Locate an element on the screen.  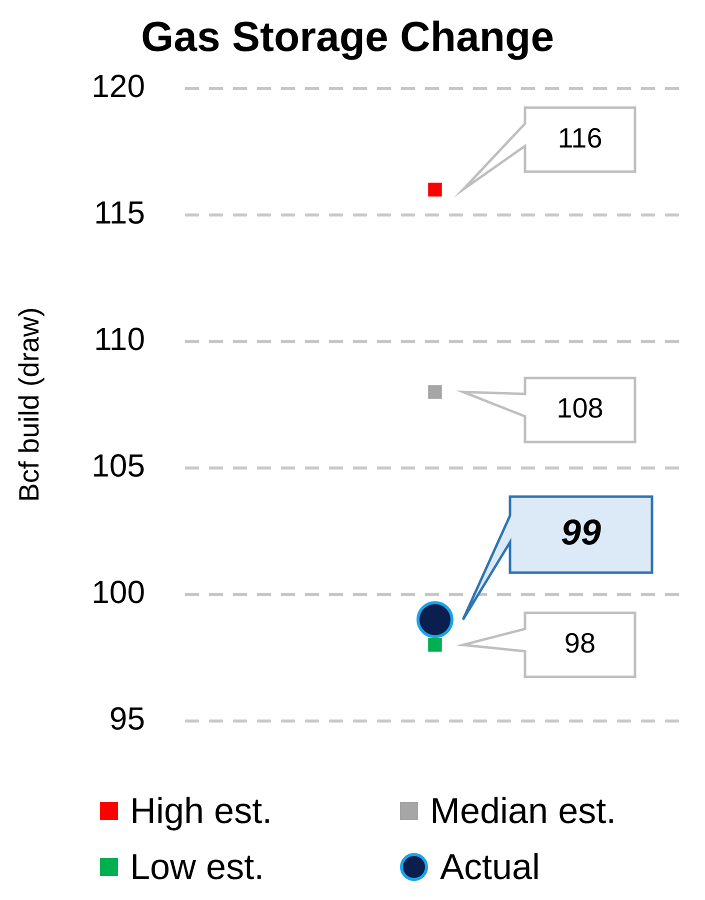
annotation: 99 is located at coordinates (581, 532).